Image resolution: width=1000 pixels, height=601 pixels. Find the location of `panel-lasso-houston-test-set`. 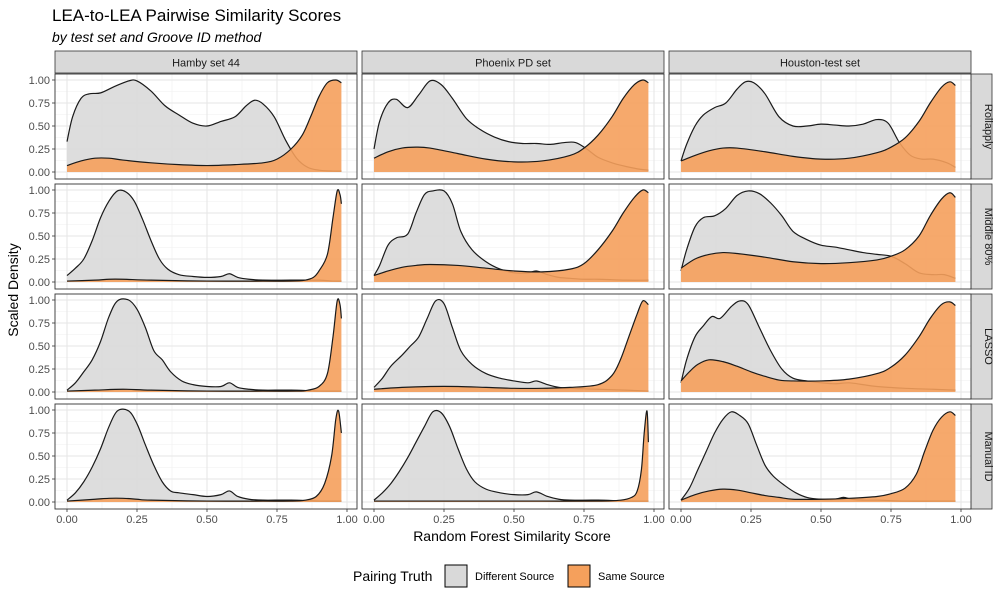

panel-lasso-houston-test-set is located at coordinates (820, 346).